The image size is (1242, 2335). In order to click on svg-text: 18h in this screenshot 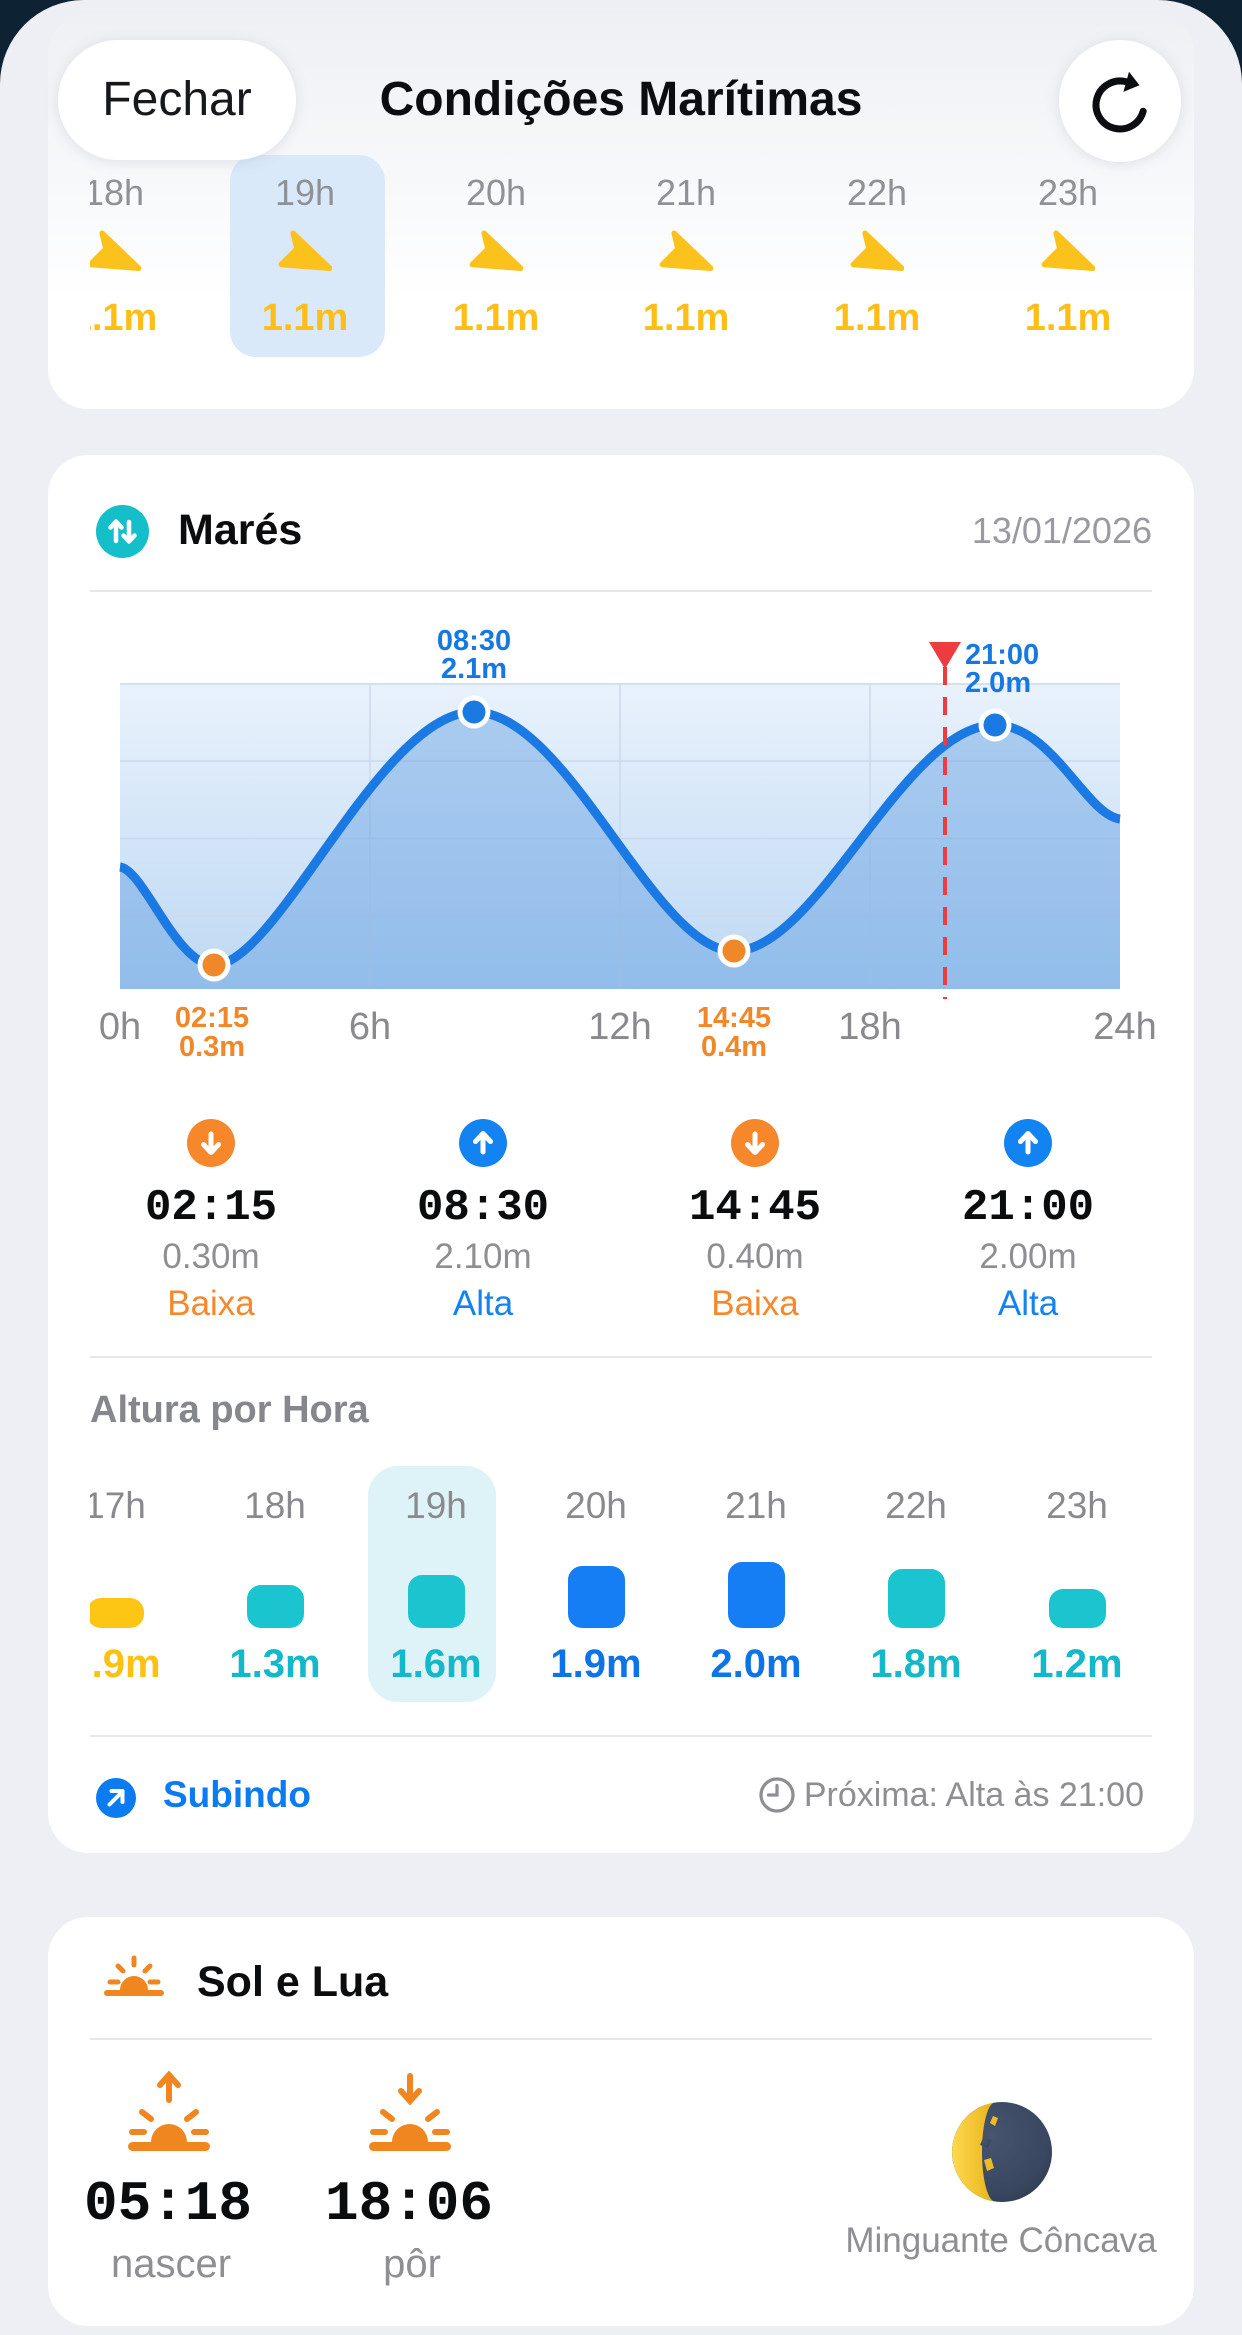, I will do `click(869, 1027)`.